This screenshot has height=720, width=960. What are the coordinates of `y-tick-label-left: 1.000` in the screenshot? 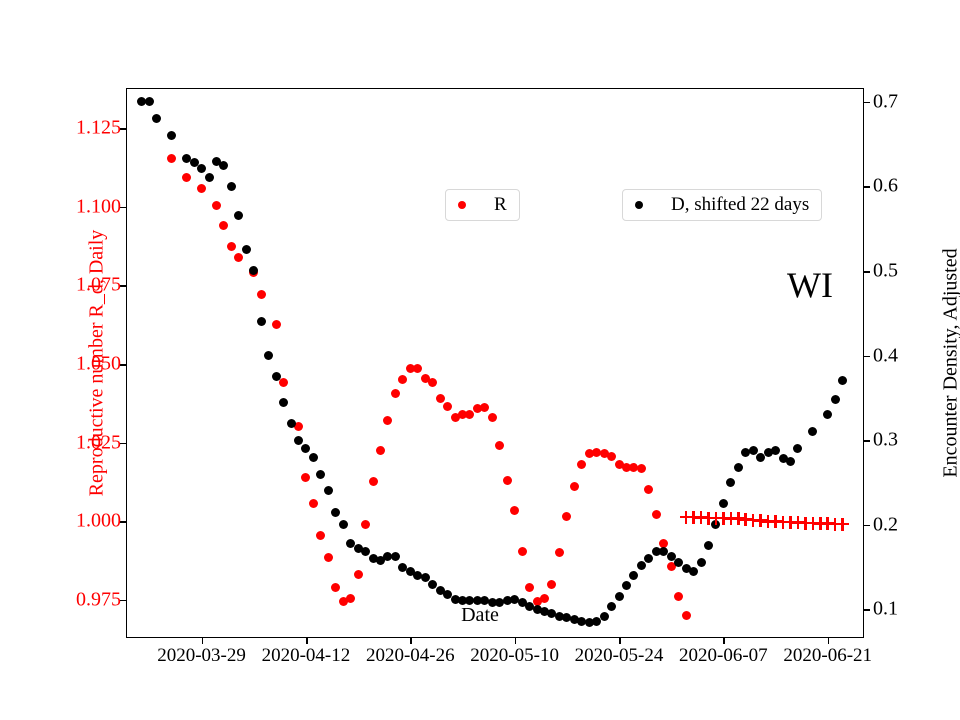 It's located at (98, 520).